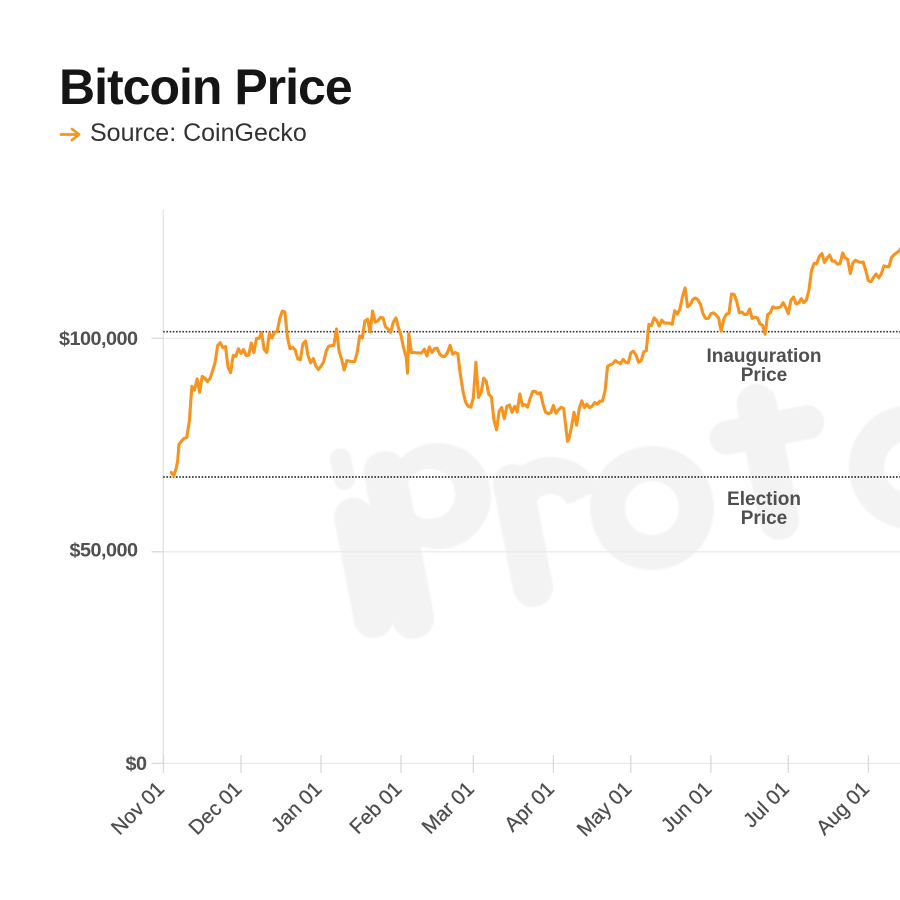 The height and width of the screenshot is (900, 900). I want to click on svg-text: $100,000, so click(98, 339).